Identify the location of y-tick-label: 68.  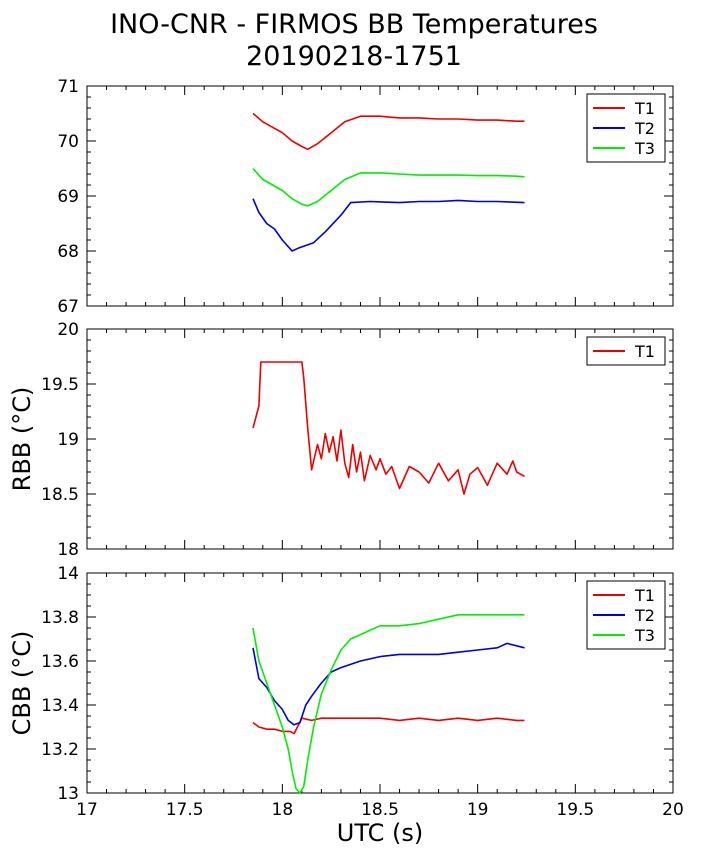
(68, 252).